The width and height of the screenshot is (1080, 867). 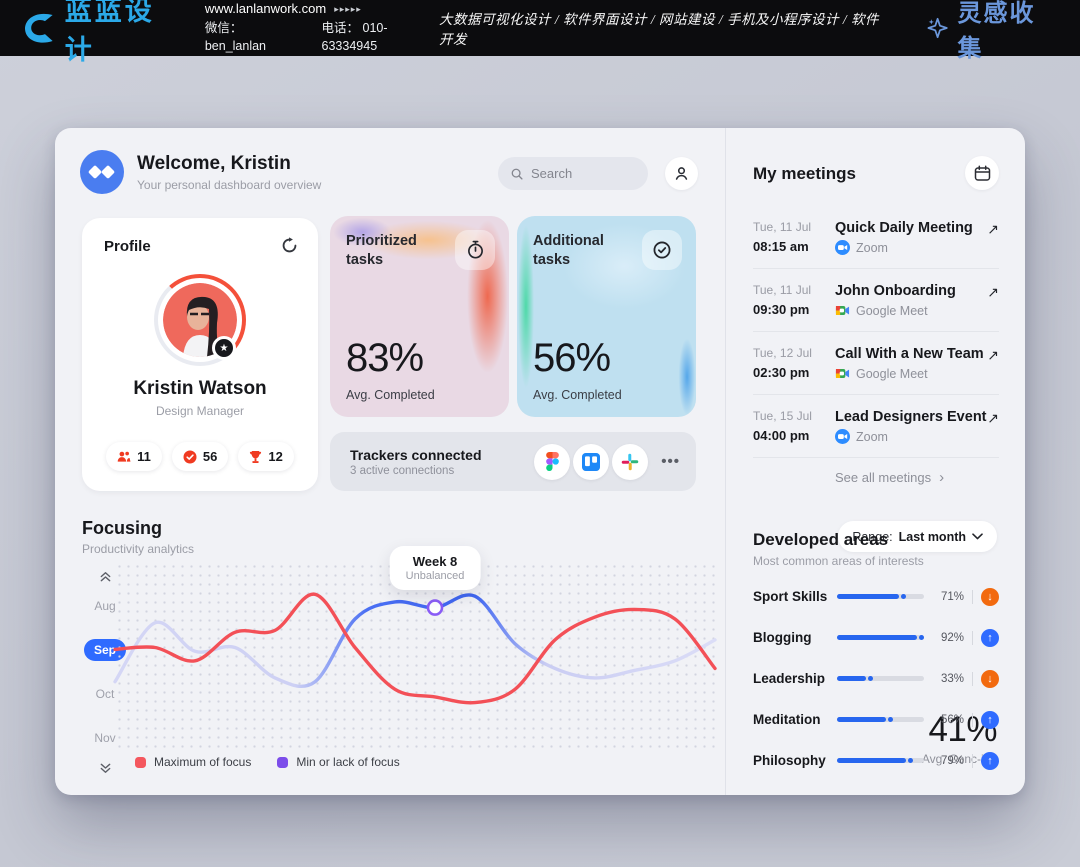 I want to click on inspiration-collect: 灵感收集, so click(x=992, y=31).